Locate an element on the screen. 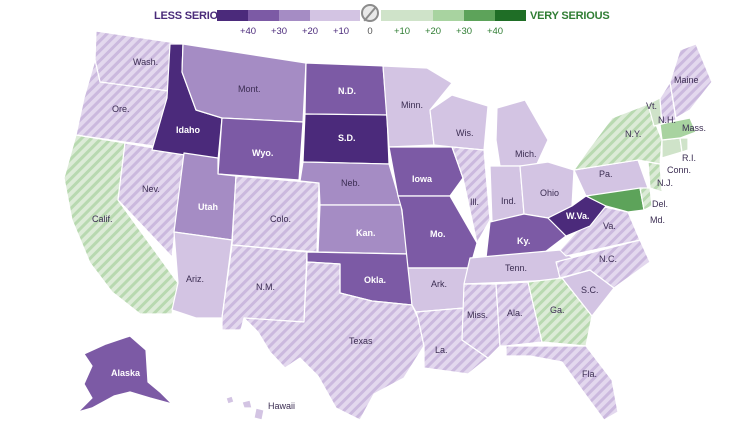  label-ohio: Ohio is located at coordinates (549, 193).